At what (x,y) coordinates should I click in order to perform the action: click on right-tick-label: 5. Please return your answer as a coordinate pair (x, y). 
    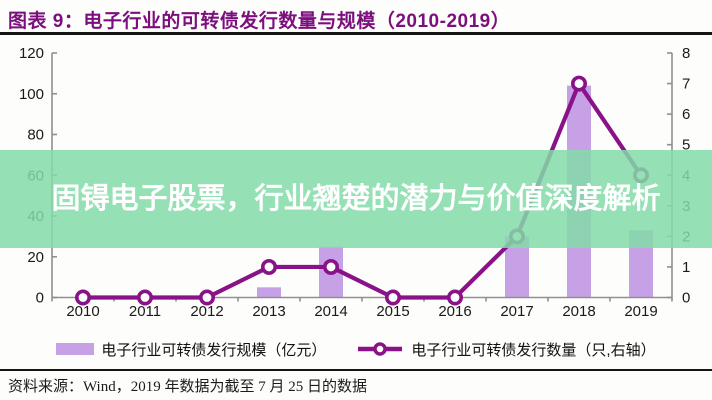
    Looking at the image, I should click on (686, 145).